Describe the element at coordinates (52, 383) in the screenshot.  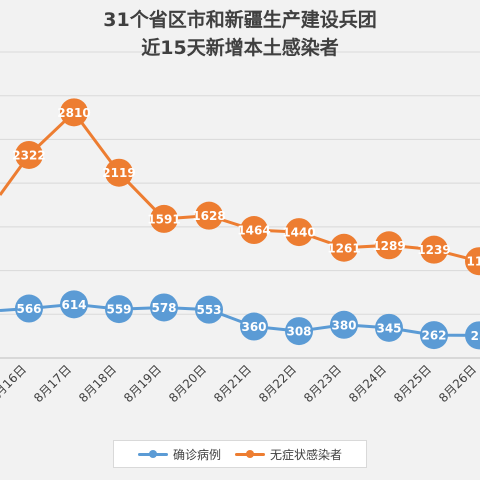
I see `x-tick-label: 8月17日` at that location.